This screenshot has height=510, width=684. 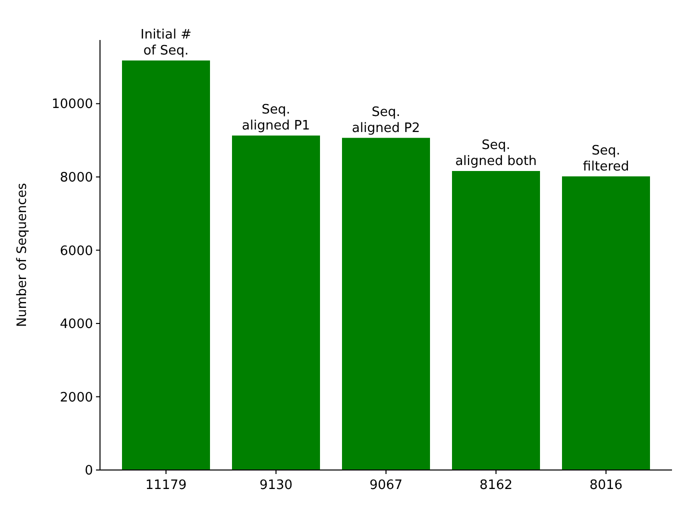 What do you see at coordinates (276, 485) in the screenshot?
I see `x-tick-label: 9130` at bounding box center [276, 485].